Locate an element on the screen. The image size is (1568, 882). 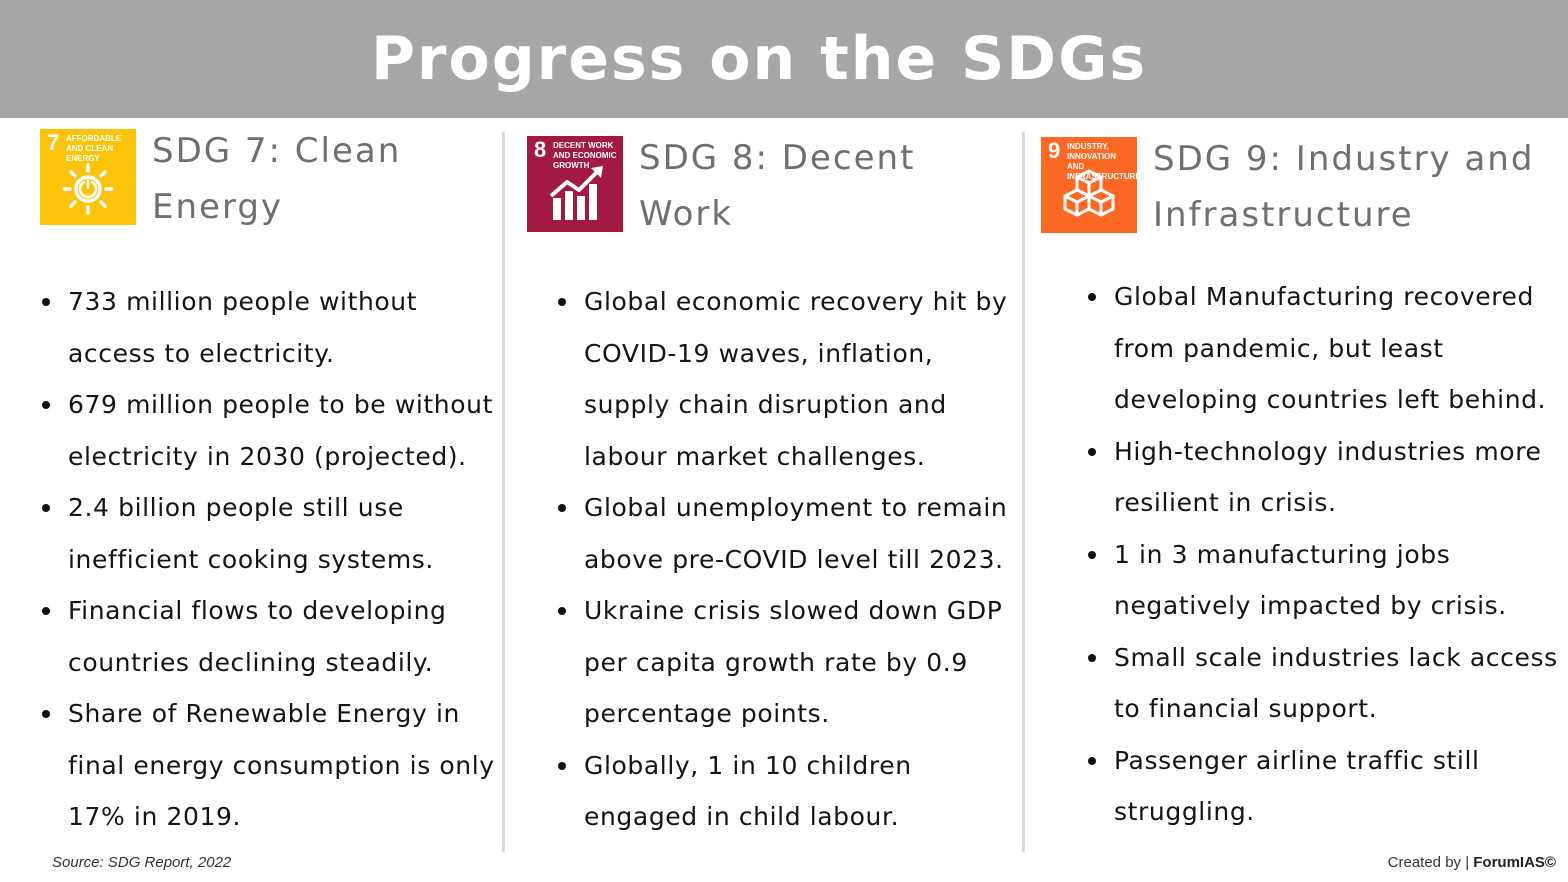
page-title: Progress on the SDGs is located at coordinates (759, 59).